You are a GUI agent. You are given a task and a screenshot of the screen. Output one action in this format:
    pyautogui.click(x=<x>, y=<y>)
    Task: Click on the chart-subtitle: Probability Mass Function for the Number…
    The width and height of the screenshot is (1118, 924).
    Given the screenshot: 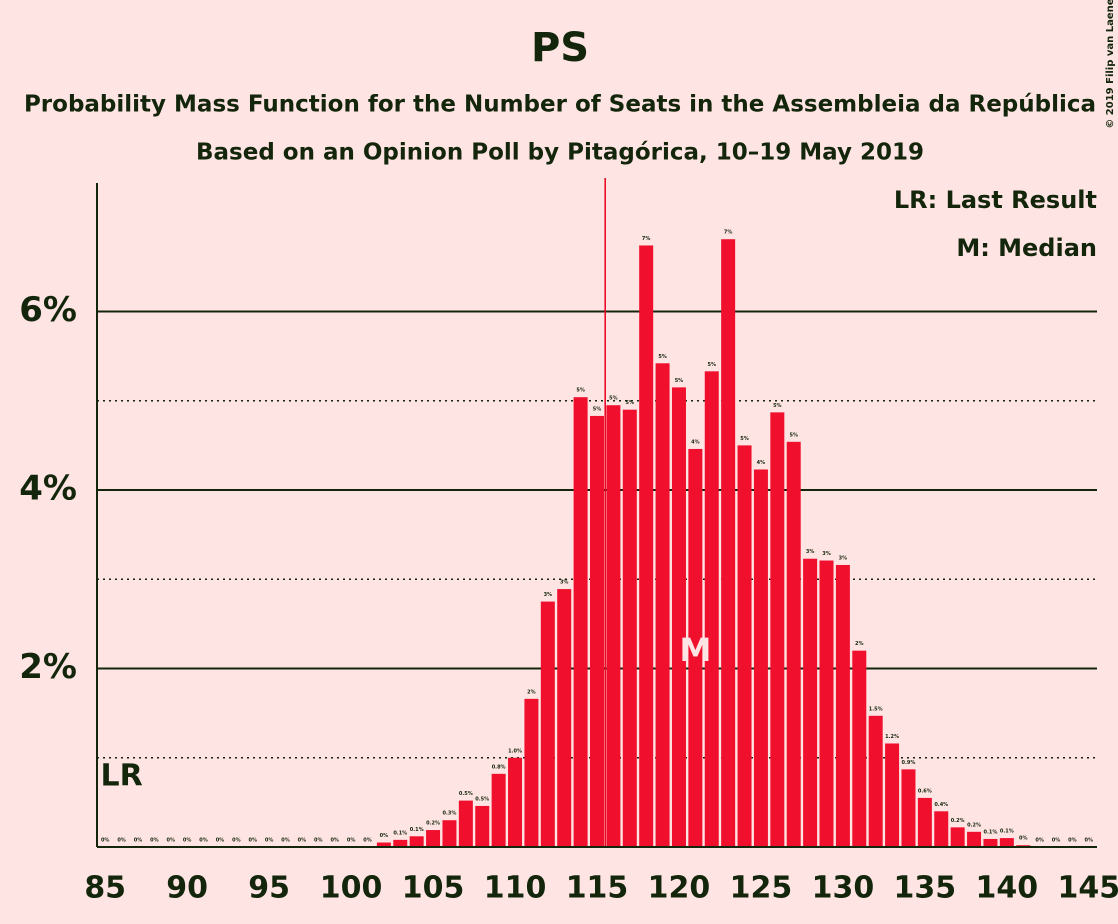 What is the action you would take?
    pyautogui.click(x=560, y=105)
    